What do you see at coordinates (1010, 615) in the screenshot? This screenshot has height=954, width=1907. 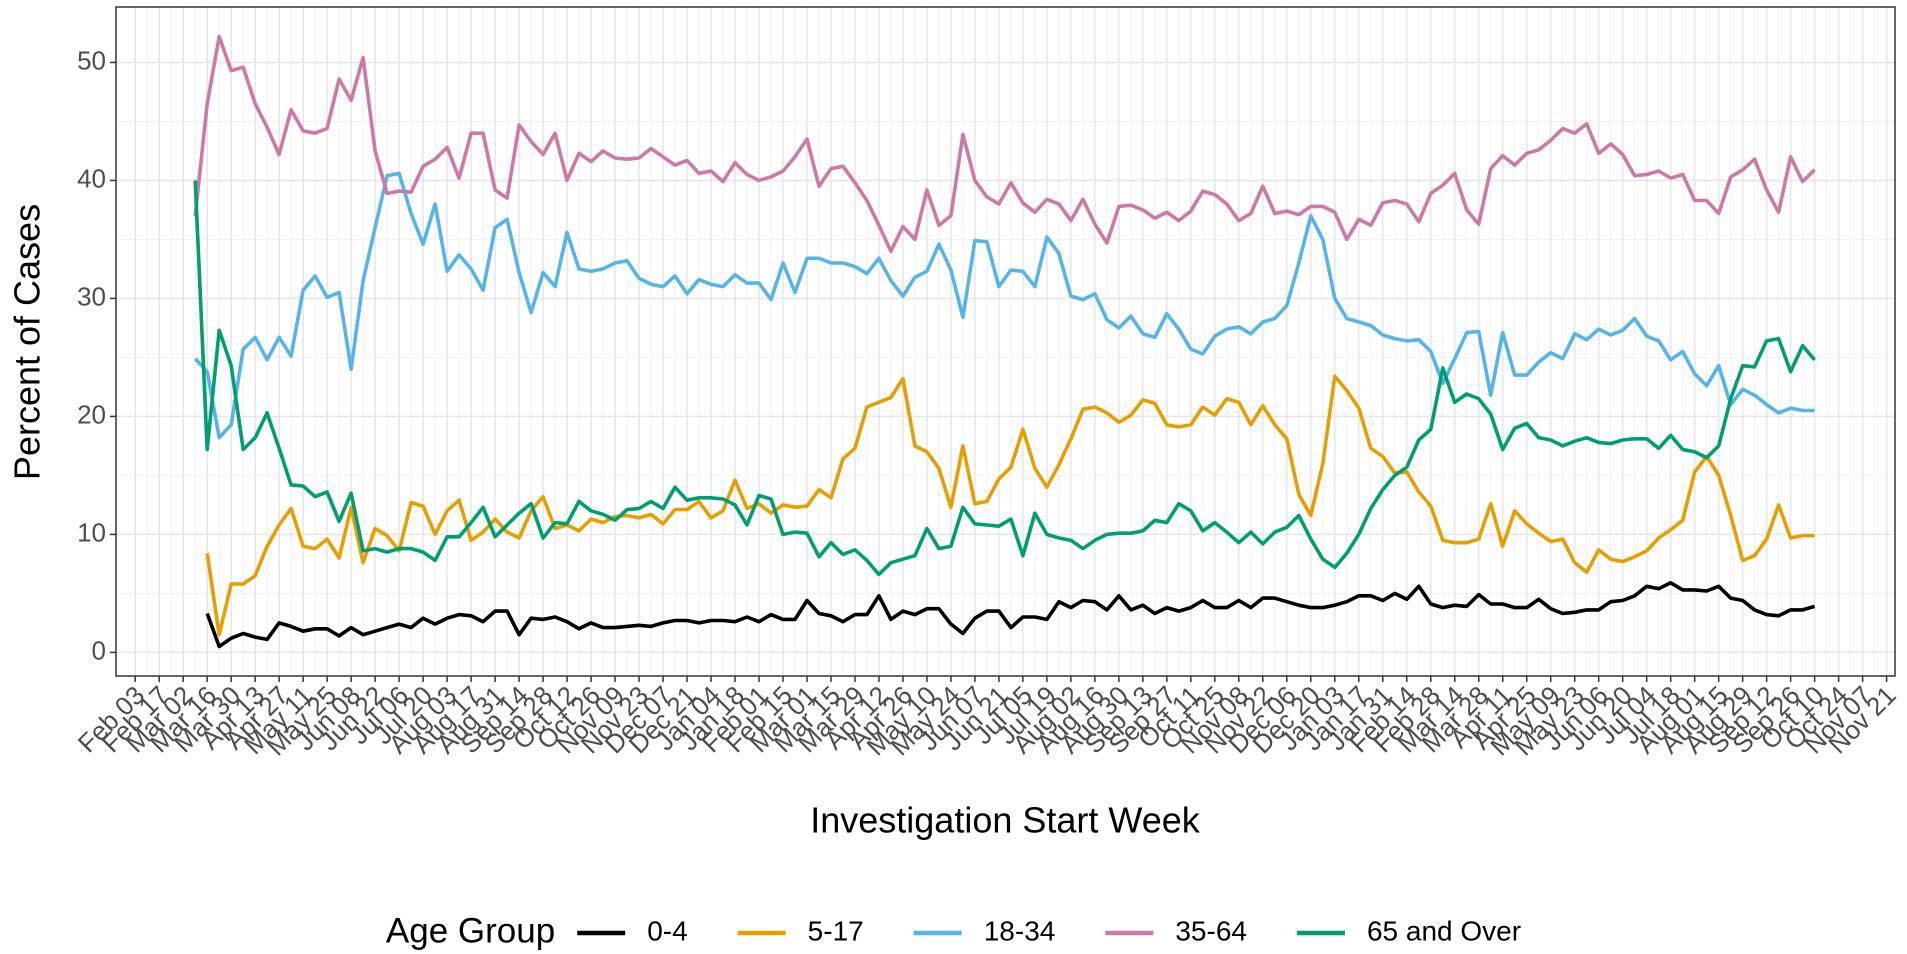 I see `series-line` at bounding box center [1010, 615].